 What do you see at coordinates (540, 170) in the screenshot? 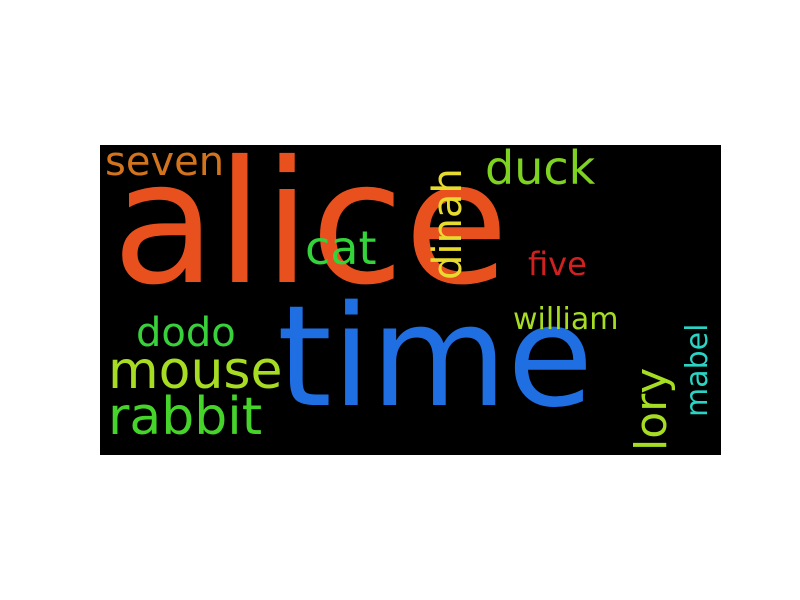
I see `word-duck: duck` at bounding box center [540, 170].